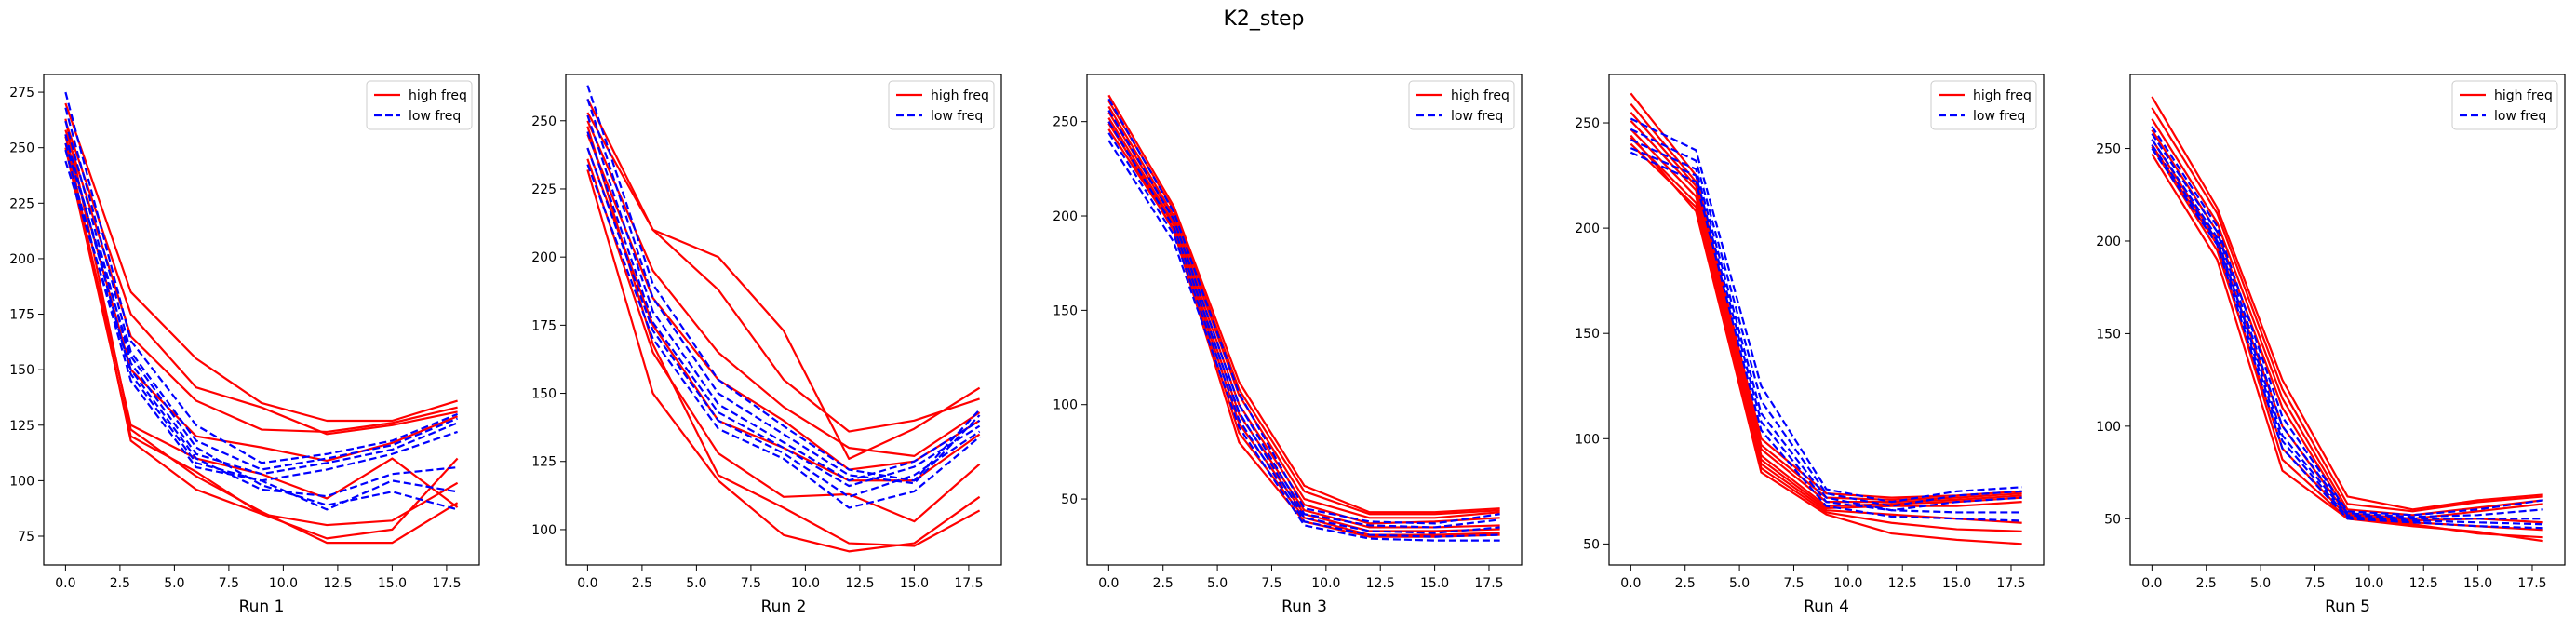  Describe the element at coordinates (262, 607) in the screenshot. I see `x-axis-label: Run 1` at that location.